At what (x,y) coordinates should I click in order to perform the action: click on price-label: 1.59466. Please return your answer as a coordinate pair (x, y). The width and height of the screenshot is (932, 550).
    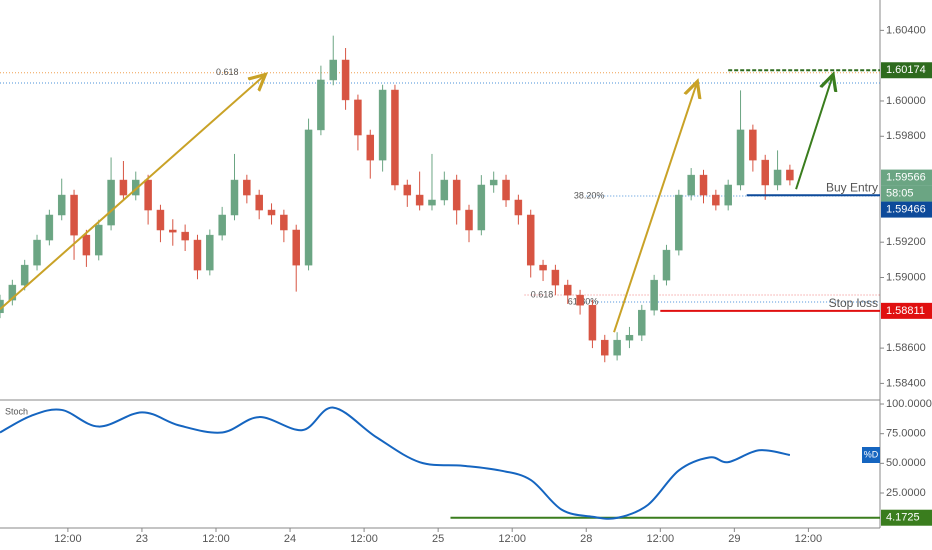
    Looking at the image, I should click on (906, 209).